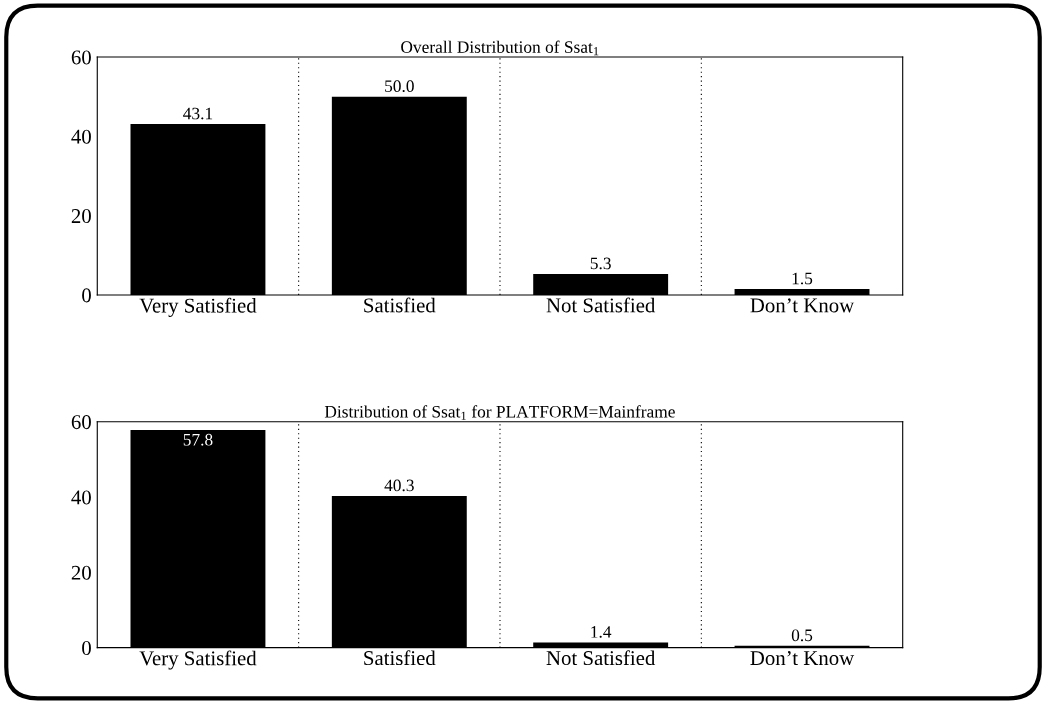  I want to click on data-label: 5.3, so click(600, 263).